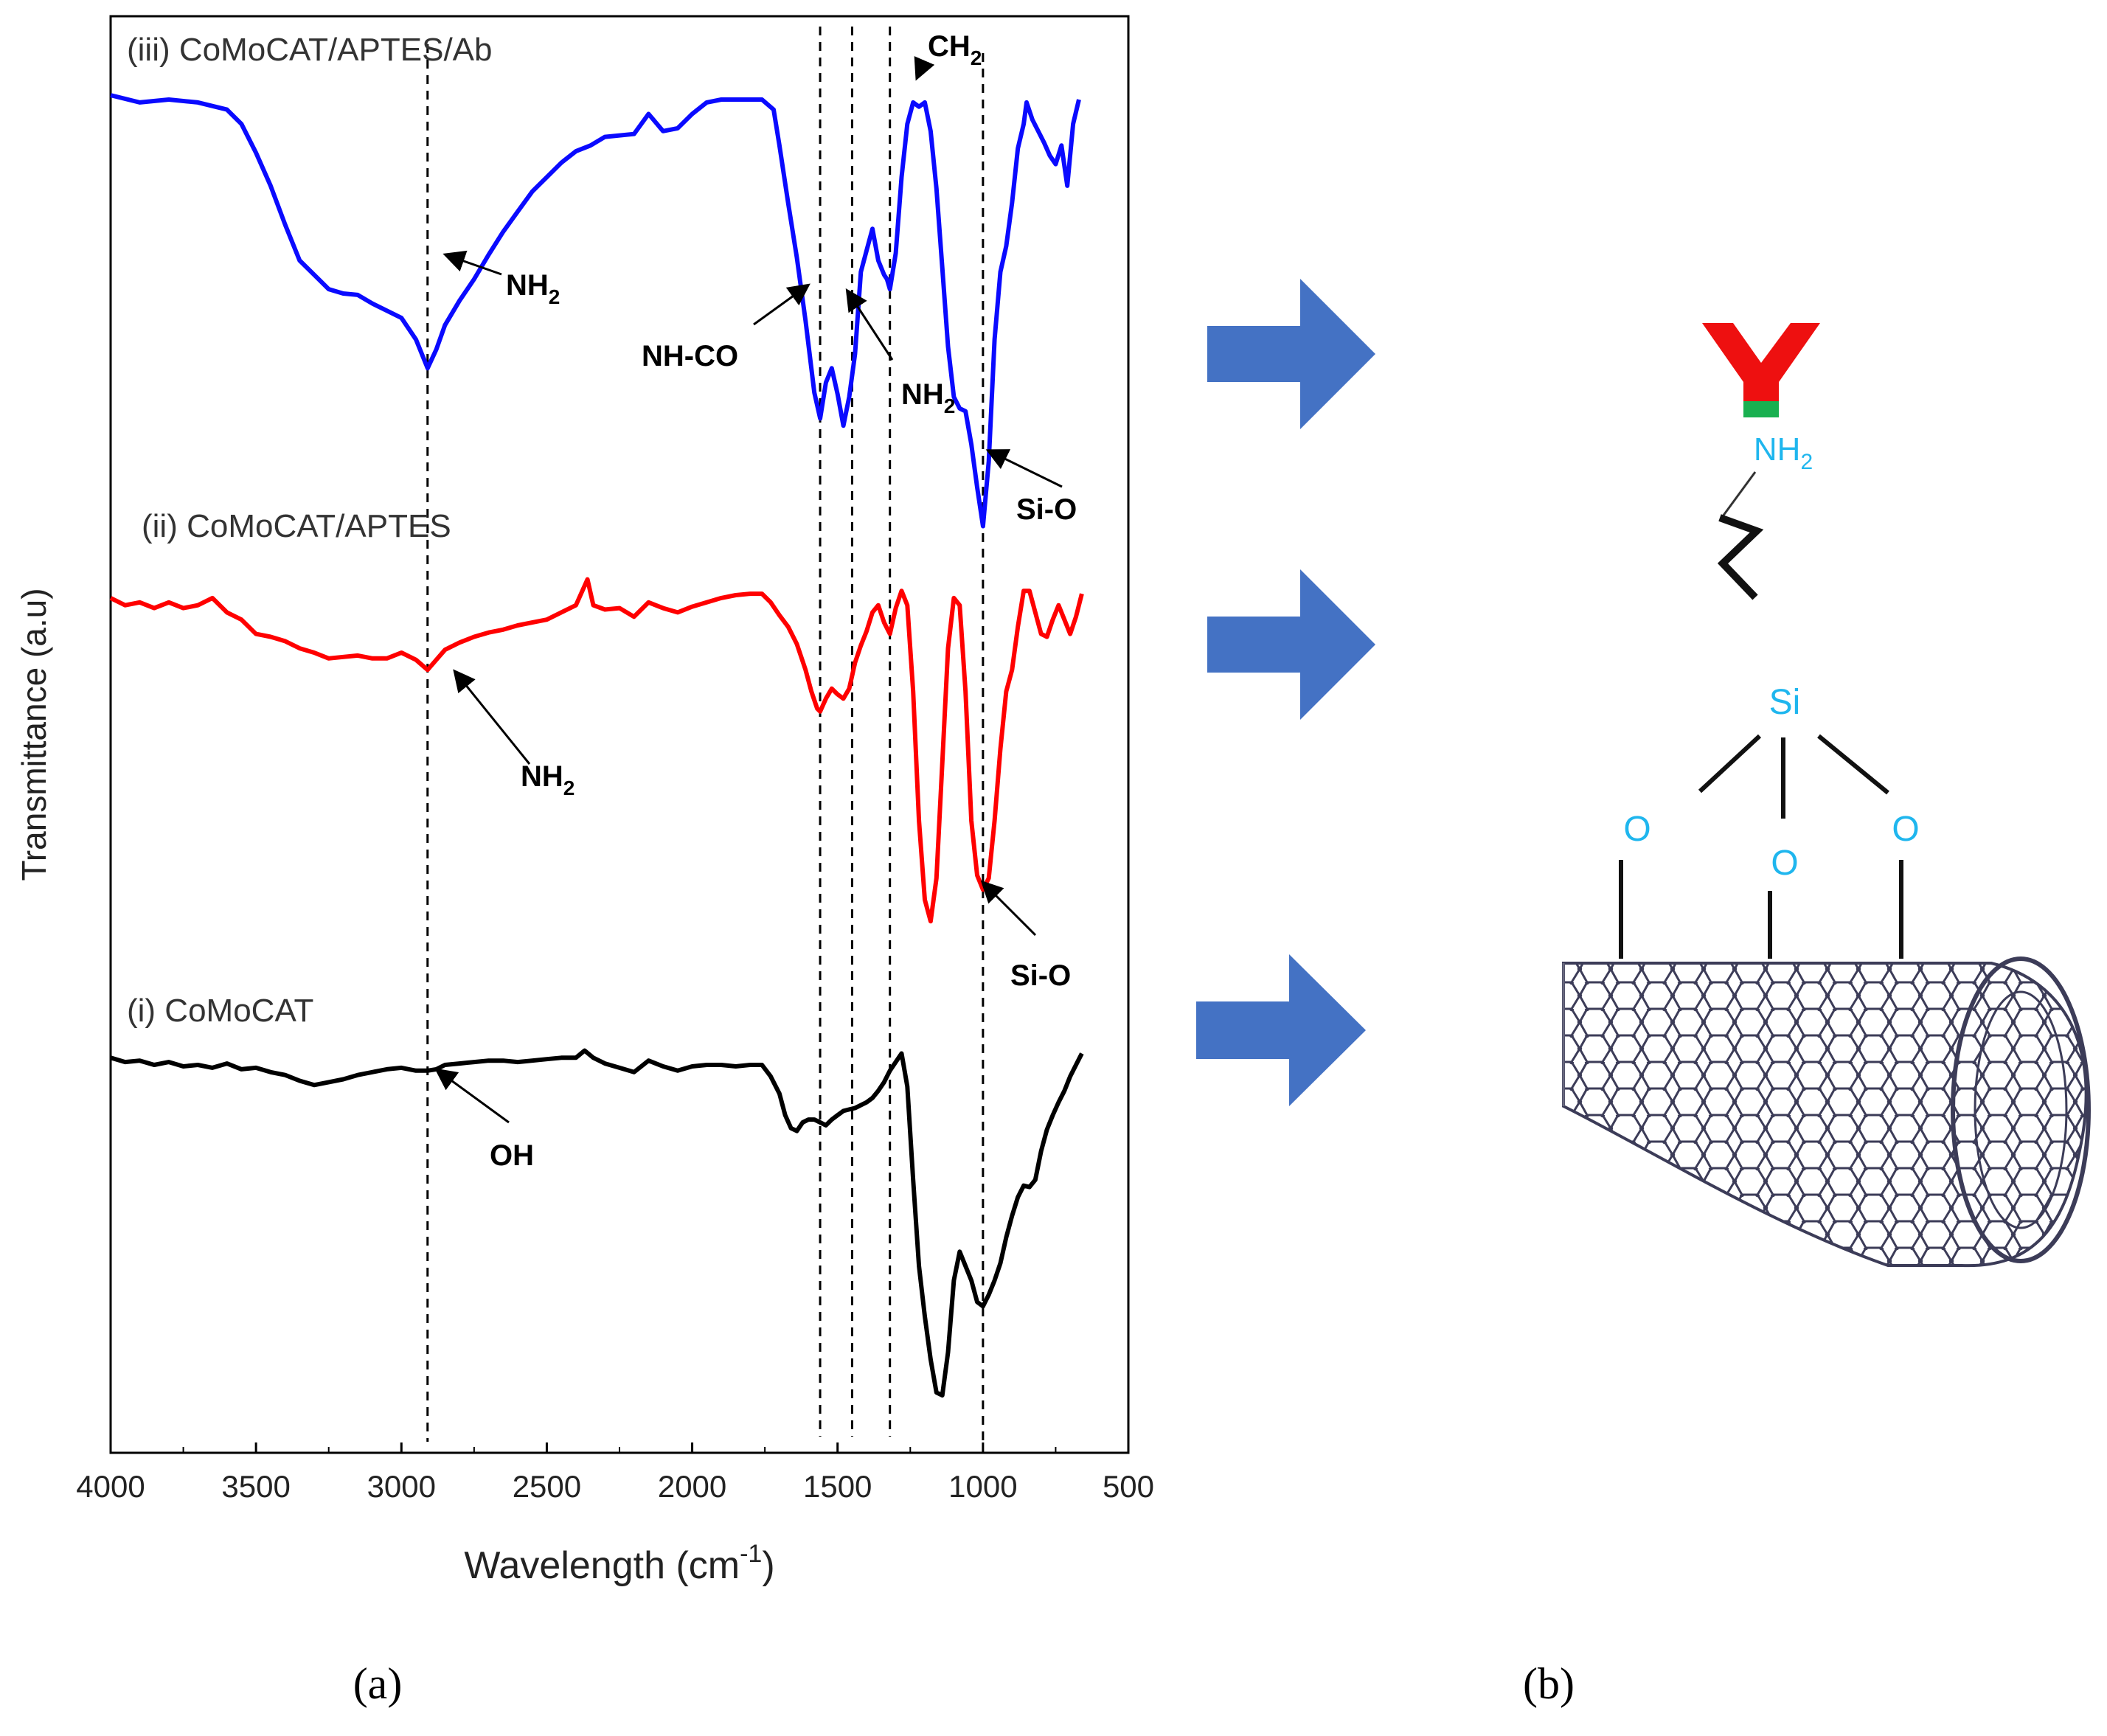 Image resolution: width=2107 pixels, height=1736 pixels. What do you see at coordinates (1826, 1112) in the screenshot?
I see `carbon-nanotube-icon` at bounding box center [1826, 1112].